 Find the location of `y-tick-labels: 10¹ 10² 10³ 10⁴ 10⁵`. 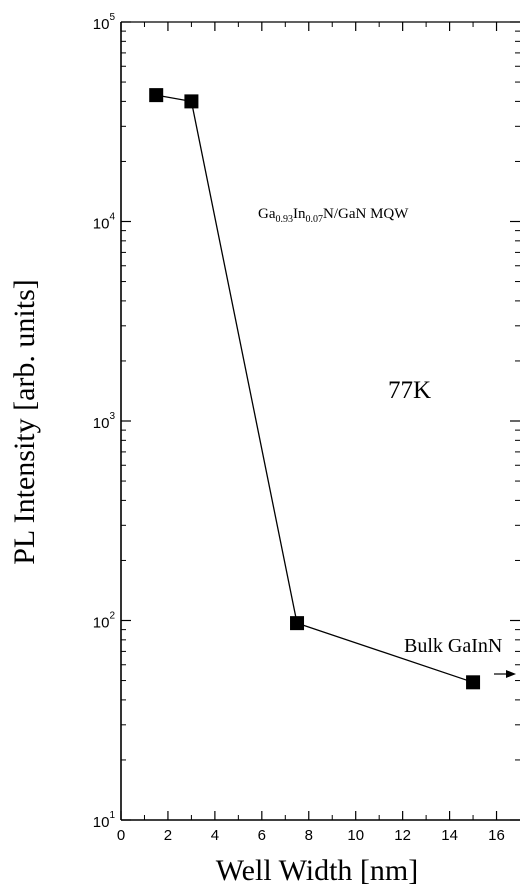

y-tick-labels: 10¹ 10² 10³ 10⁴ 10⁵ is located at coordinates (104, 421).